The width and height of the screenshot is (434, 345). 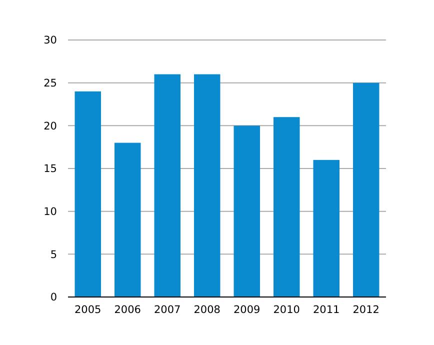 I want to click on y-tick-label: 25, so click(x=50, y=84).